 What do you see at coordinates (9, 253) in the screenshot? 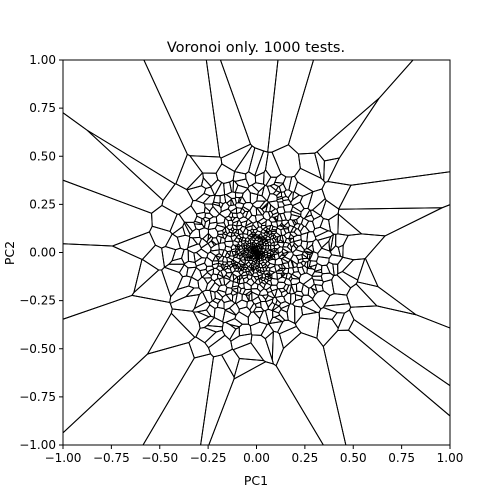
I see `y-axis-label: PC2` at bounding box center [9, 253].